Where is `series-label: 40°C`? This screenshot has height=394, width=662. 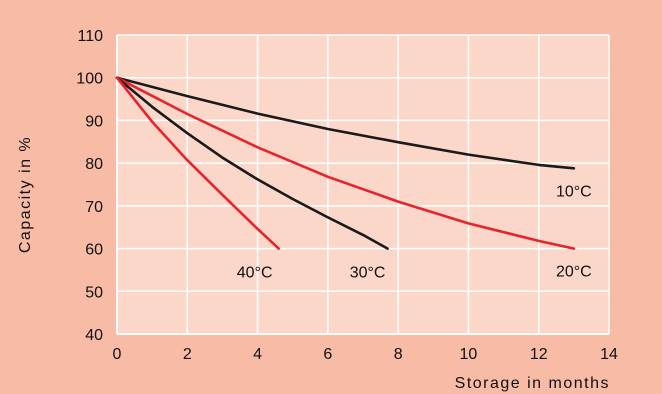
series-label: 40°C is located at coordinates (255, 273).